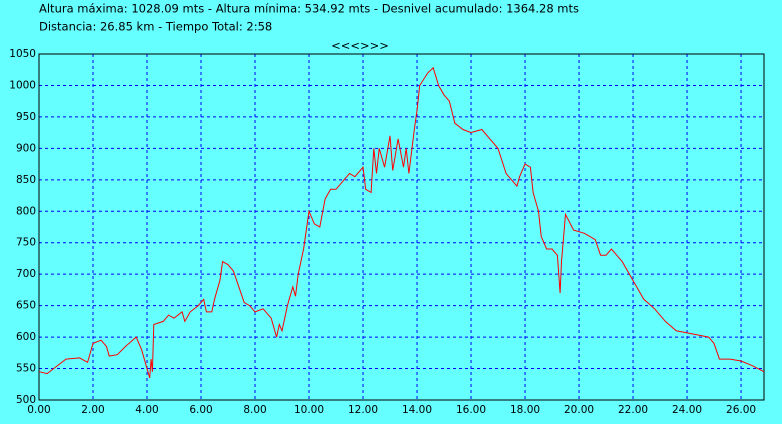 This screenshot has width=782, height=424. I want to click on y-tick-label: 600, so click(26, 337).